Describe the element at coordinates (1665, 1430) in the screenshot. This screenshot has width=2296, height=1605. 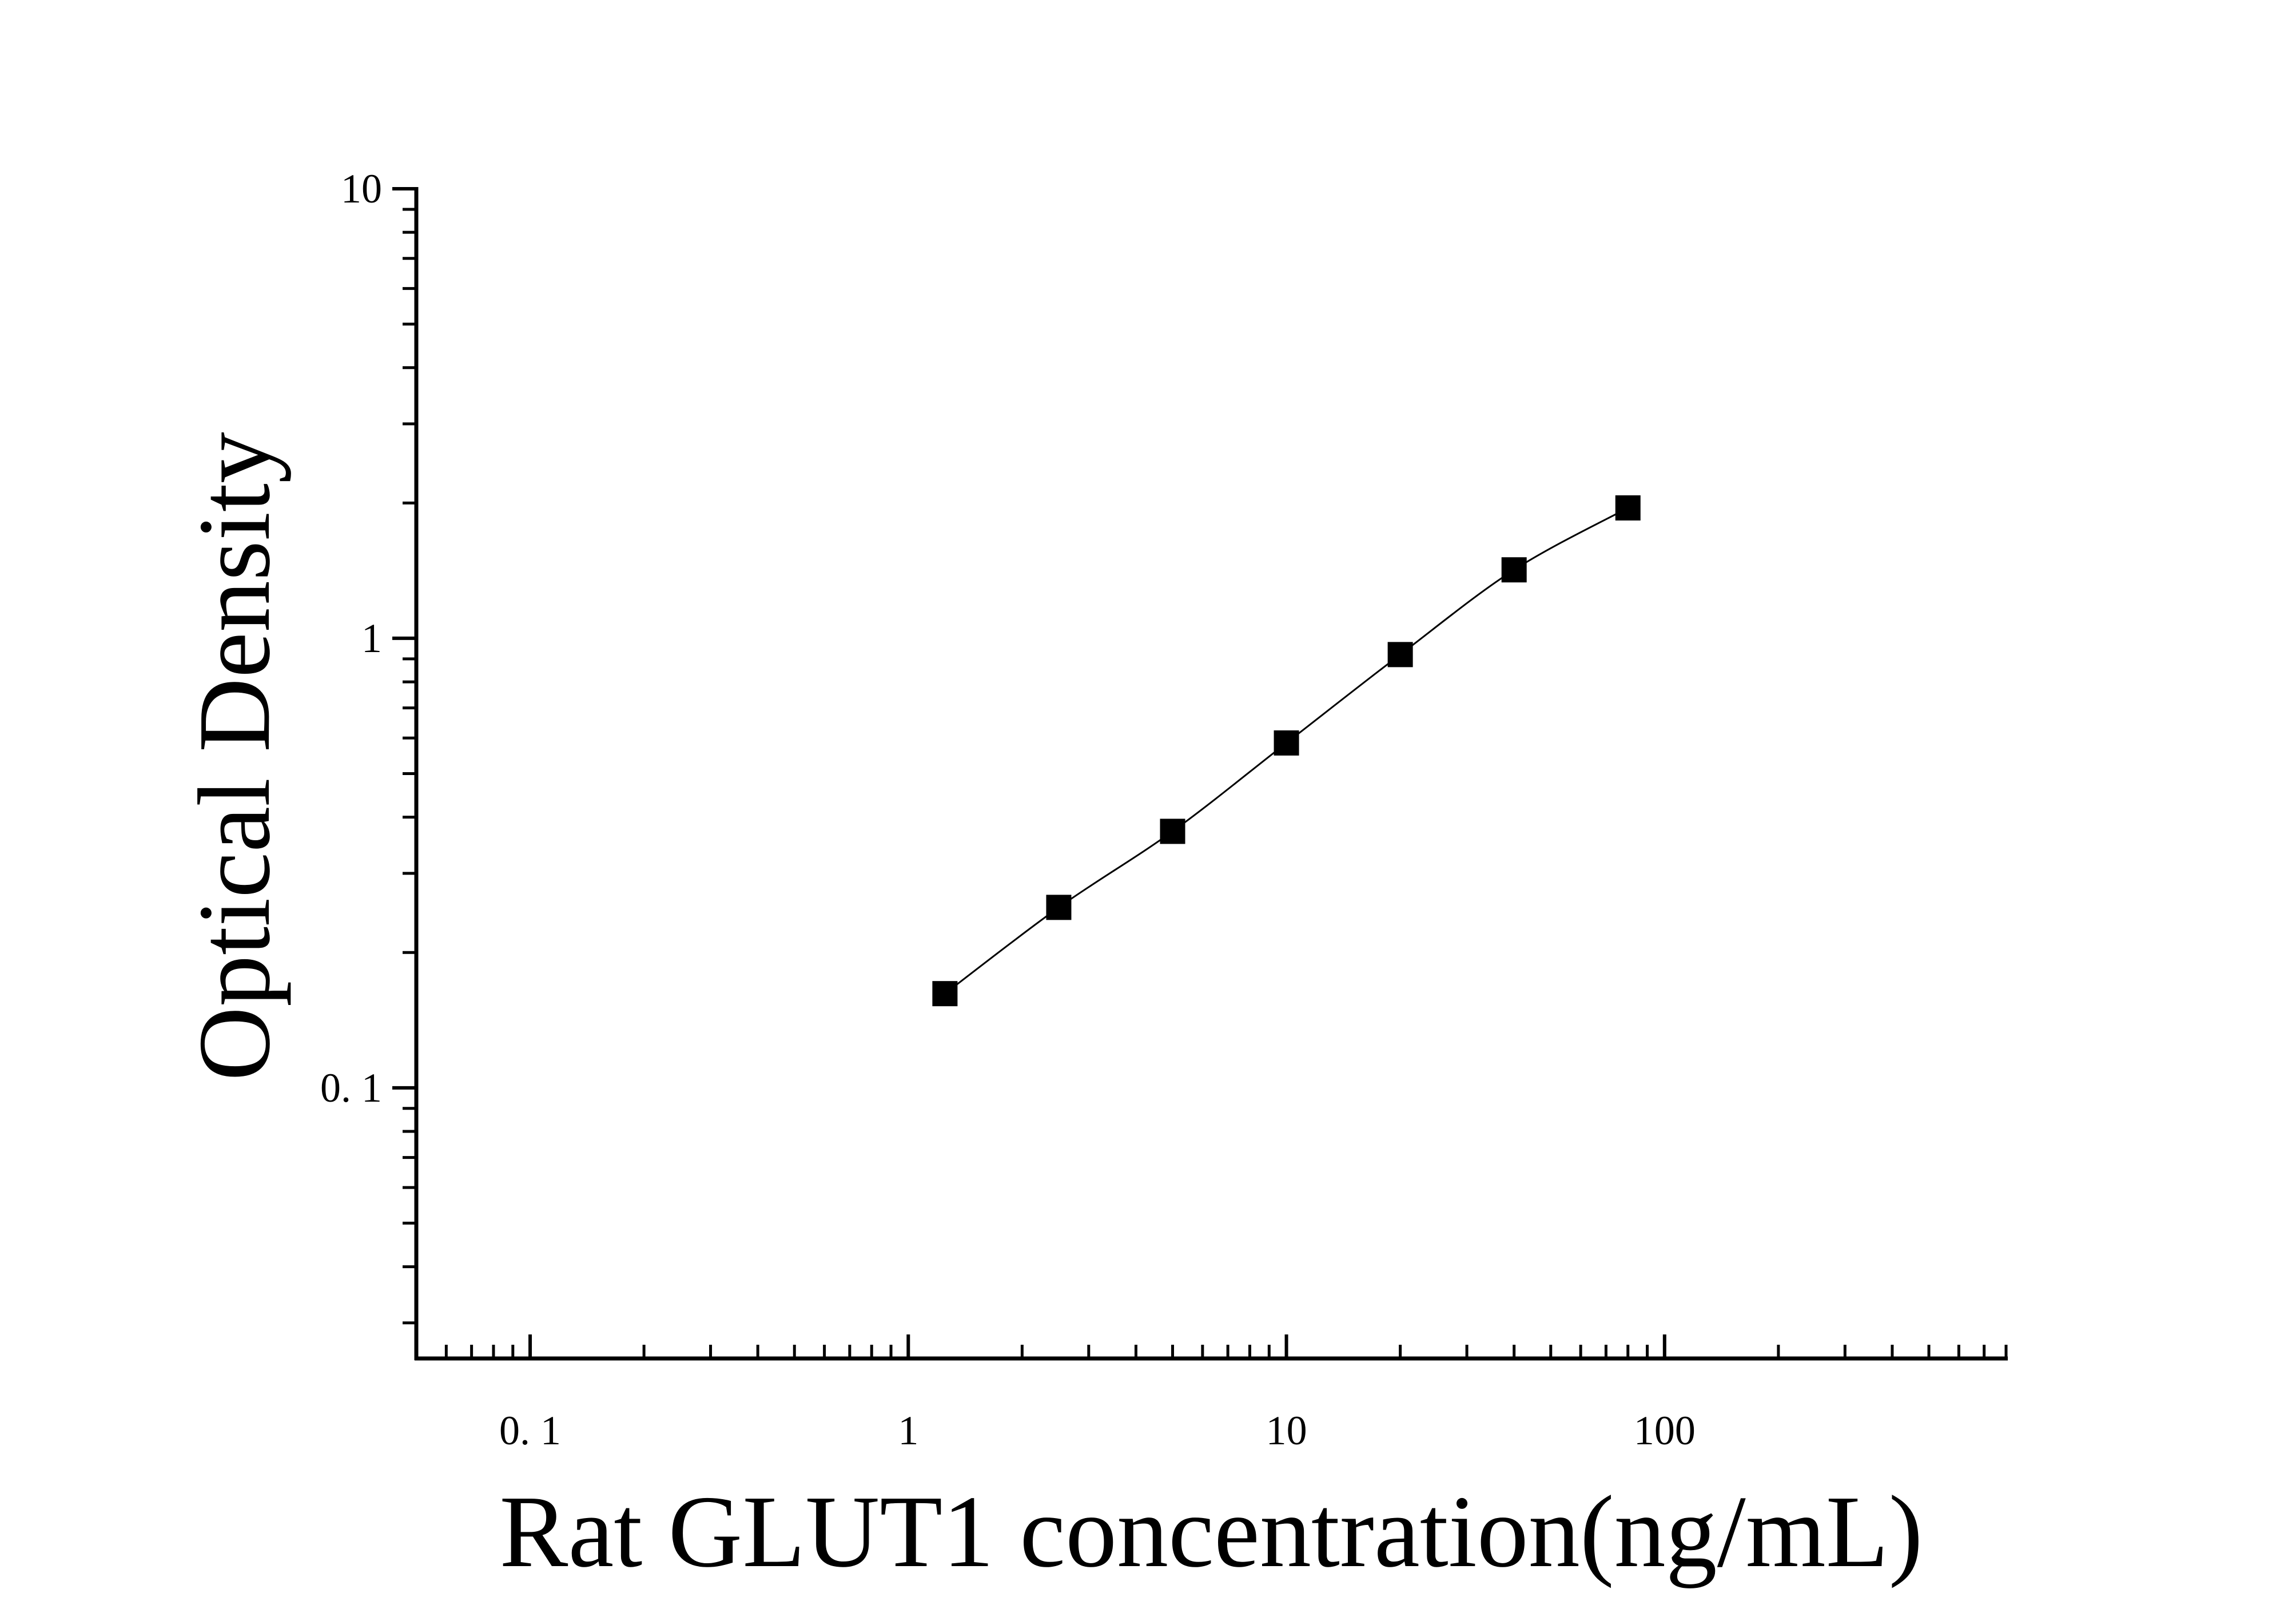
I see `x-tick-label: 100` at that location.